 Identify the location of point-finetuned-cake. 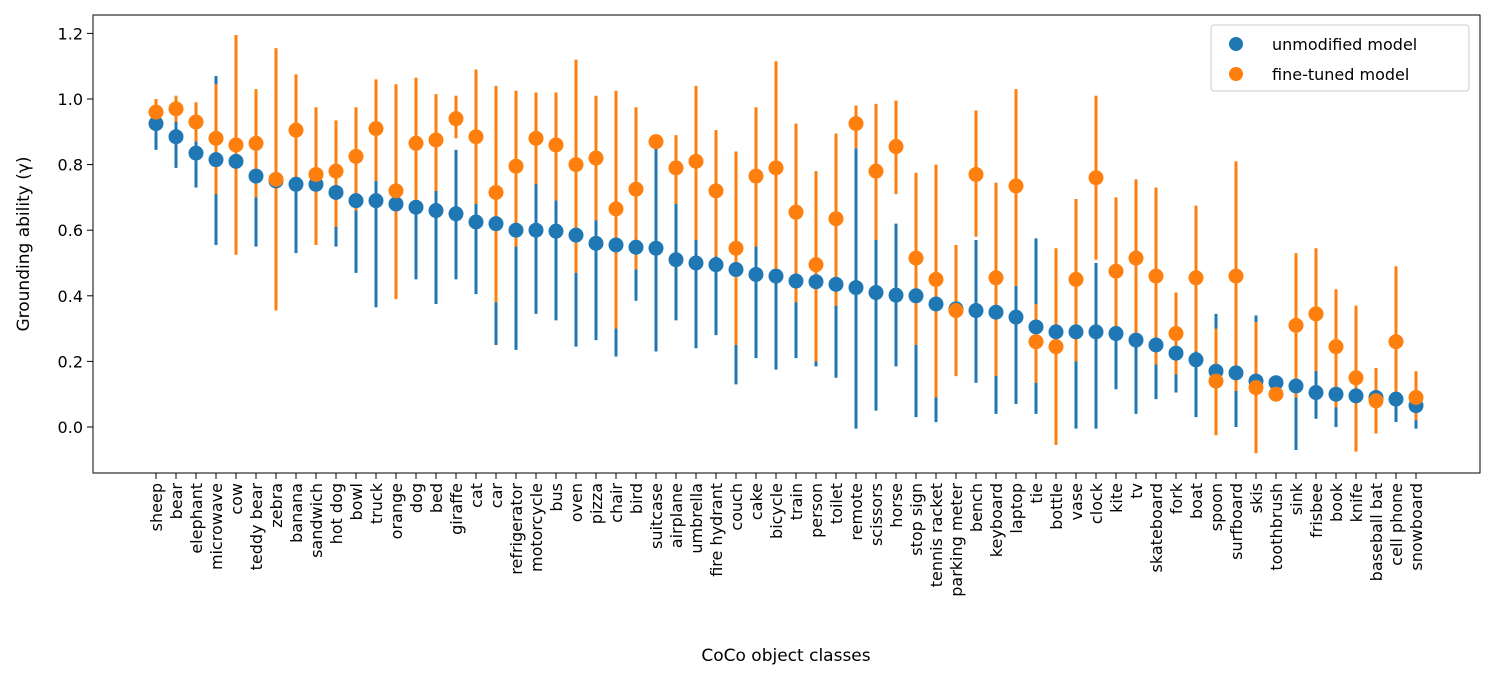
(756, 176).